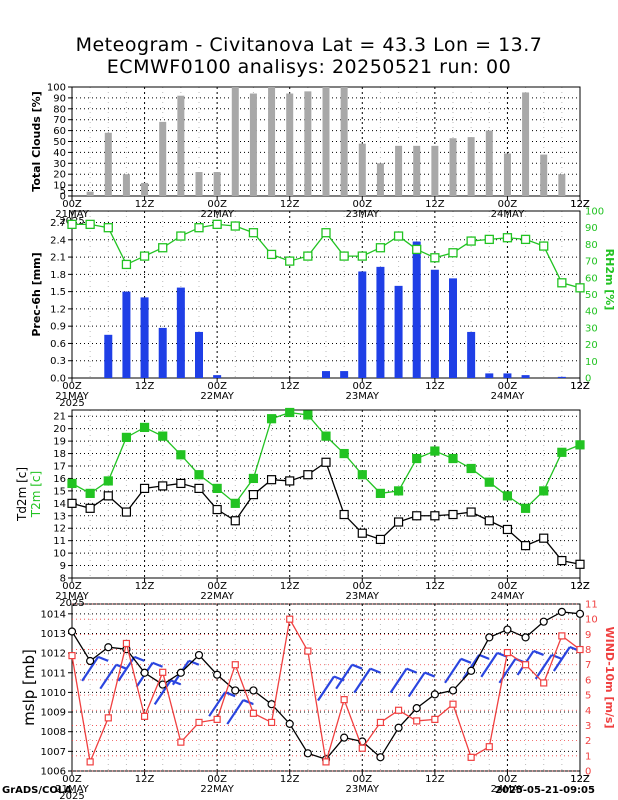  Describe the element at coordinates (59, 554) in the screenshot. I see `y-tick-label: 10` at that location.